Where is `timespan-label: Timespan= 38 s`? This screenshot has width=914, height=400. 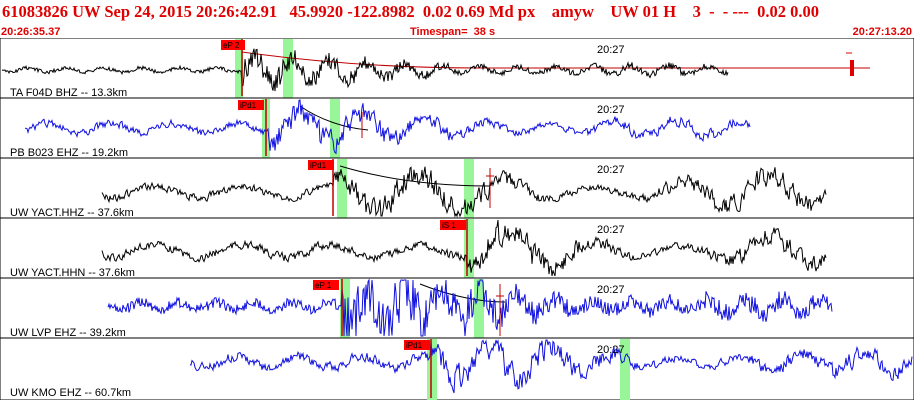 timespan-label: Timespan= 38 s is located at coordinates (453, 32).